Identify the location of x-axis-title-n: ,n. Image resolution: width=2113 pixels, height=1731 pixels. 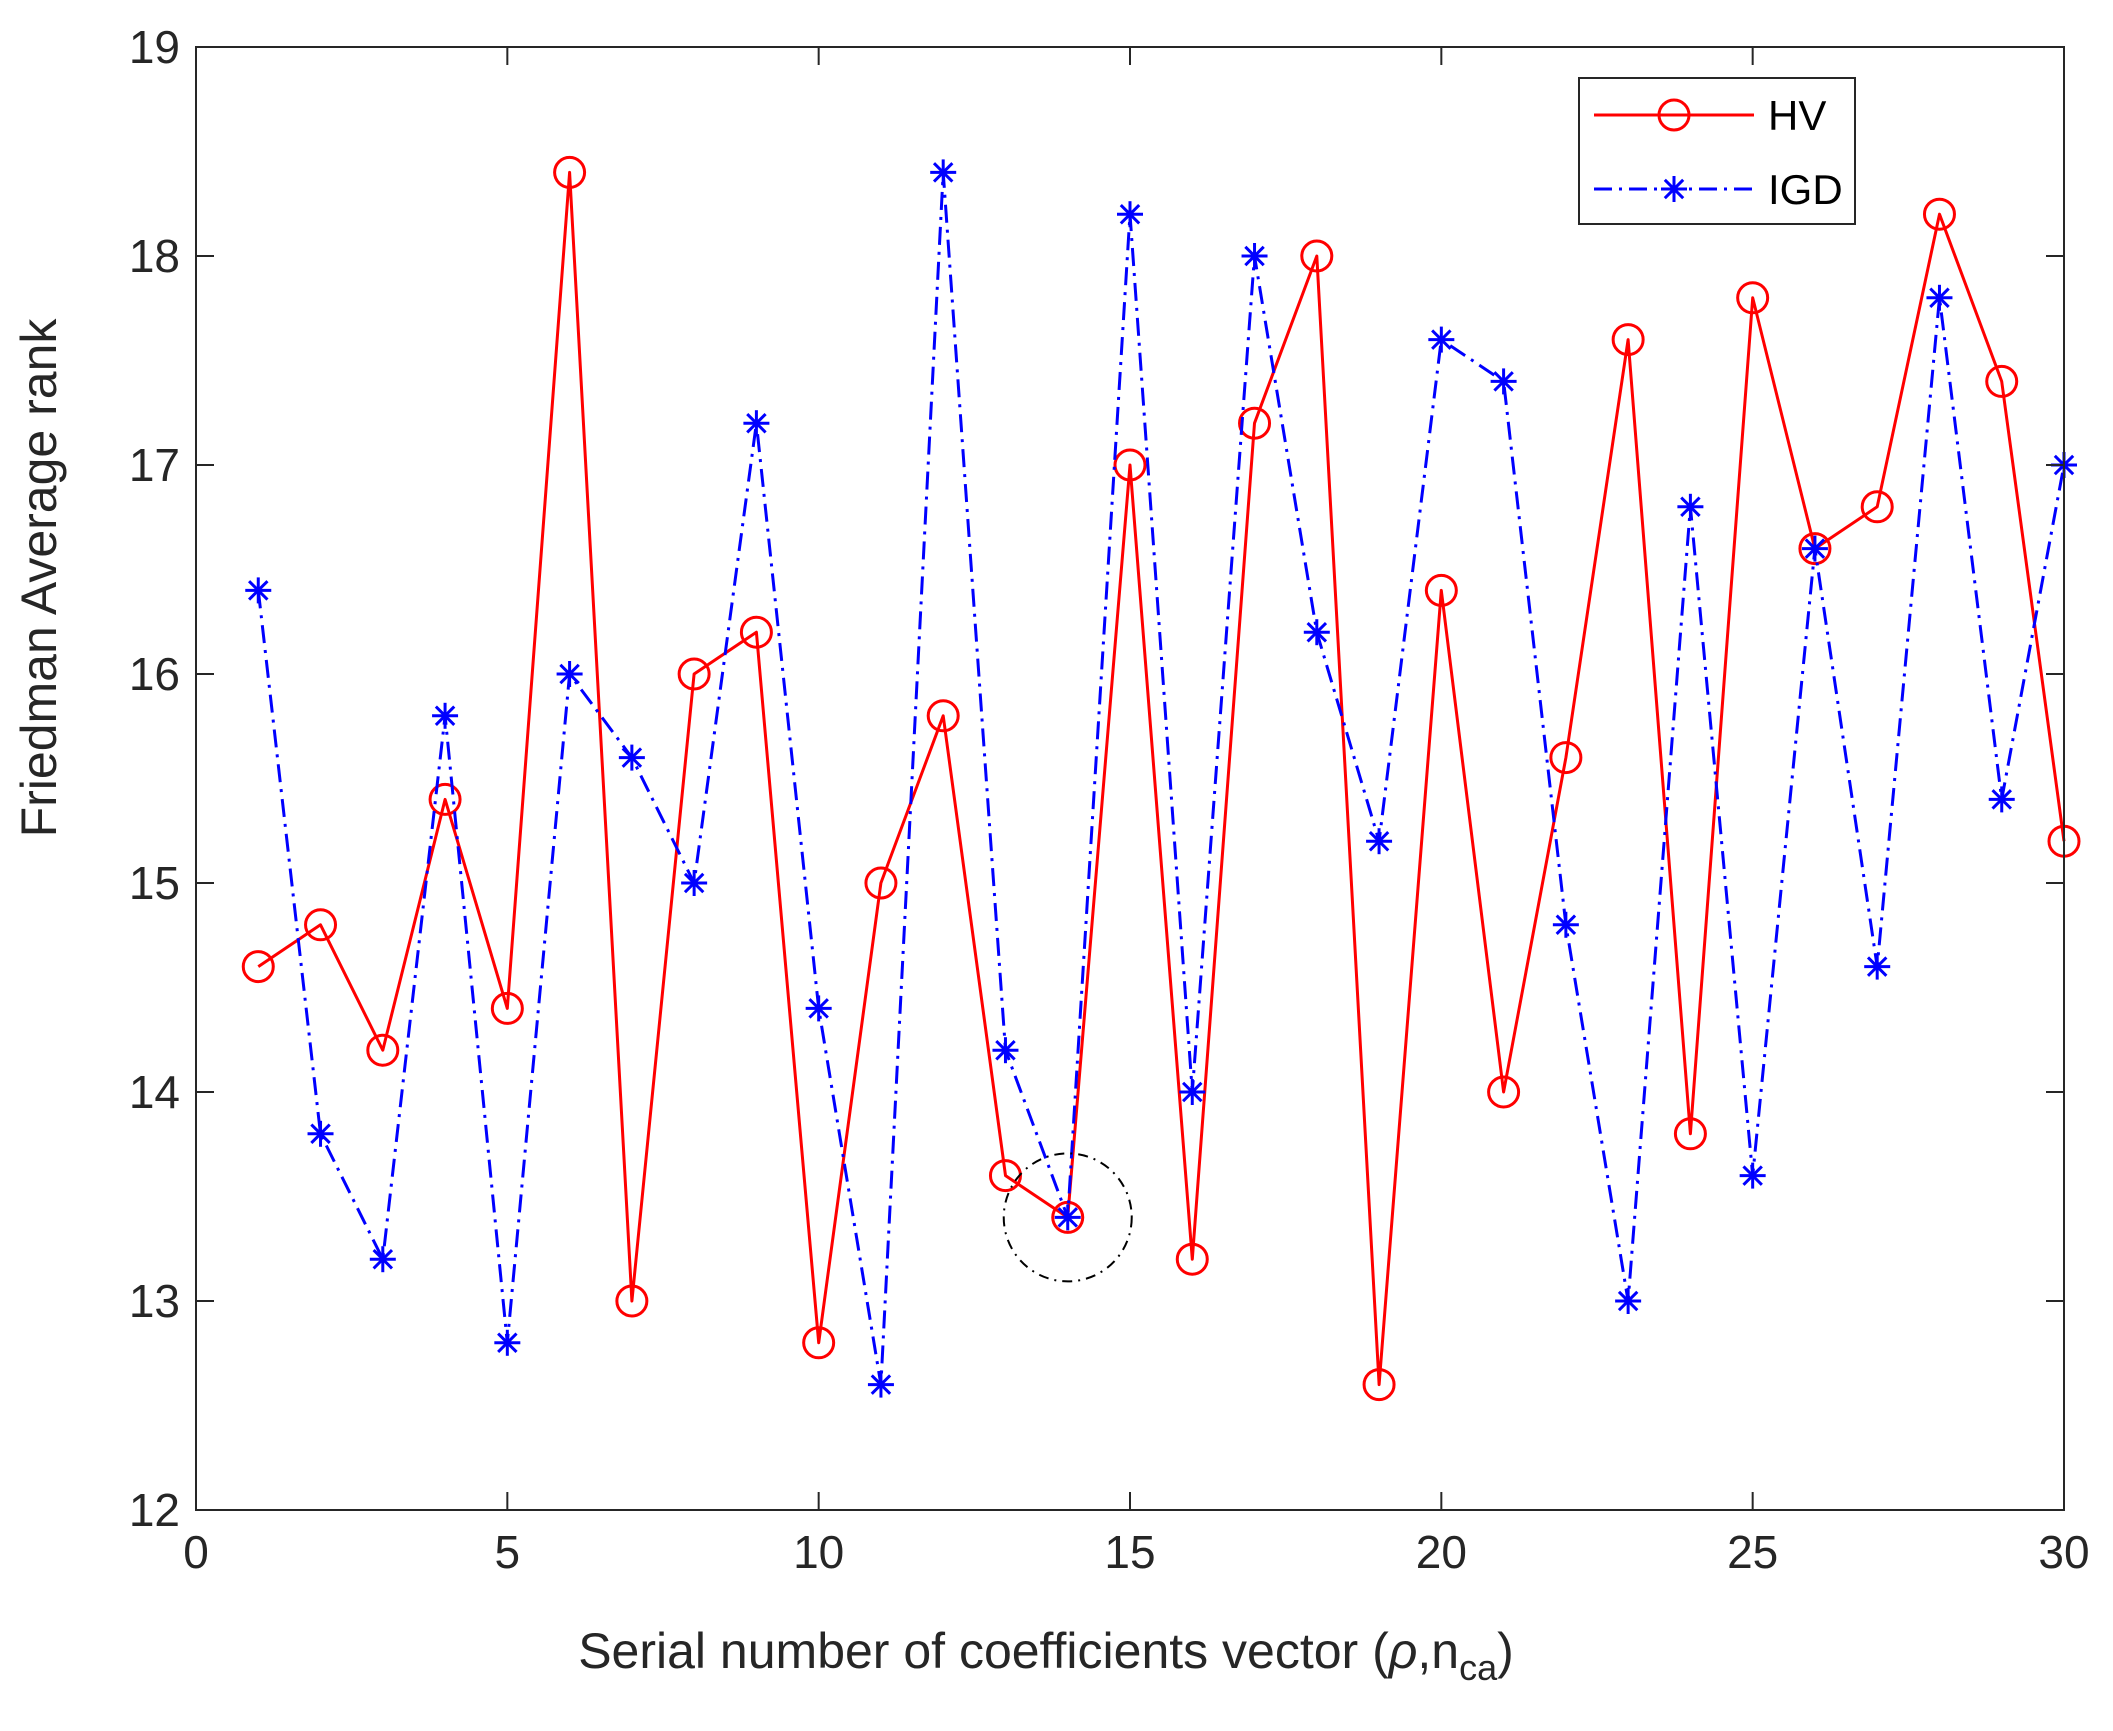
(1438, 1651).